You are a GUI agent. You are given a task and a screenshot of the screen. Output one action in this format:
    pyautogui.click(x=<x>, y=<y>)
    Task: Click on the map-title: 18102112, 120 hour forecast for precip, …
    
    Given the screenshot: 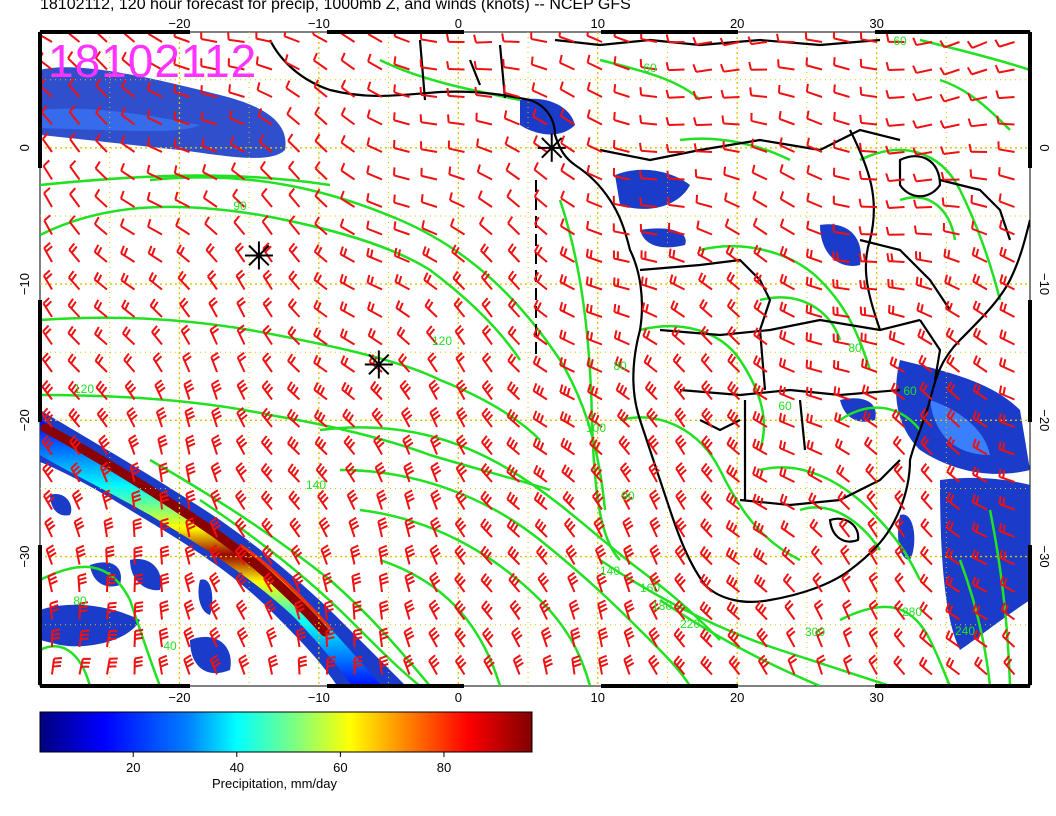 What is the action you would take?
    pyautogui.click(x=335, y=6)
    